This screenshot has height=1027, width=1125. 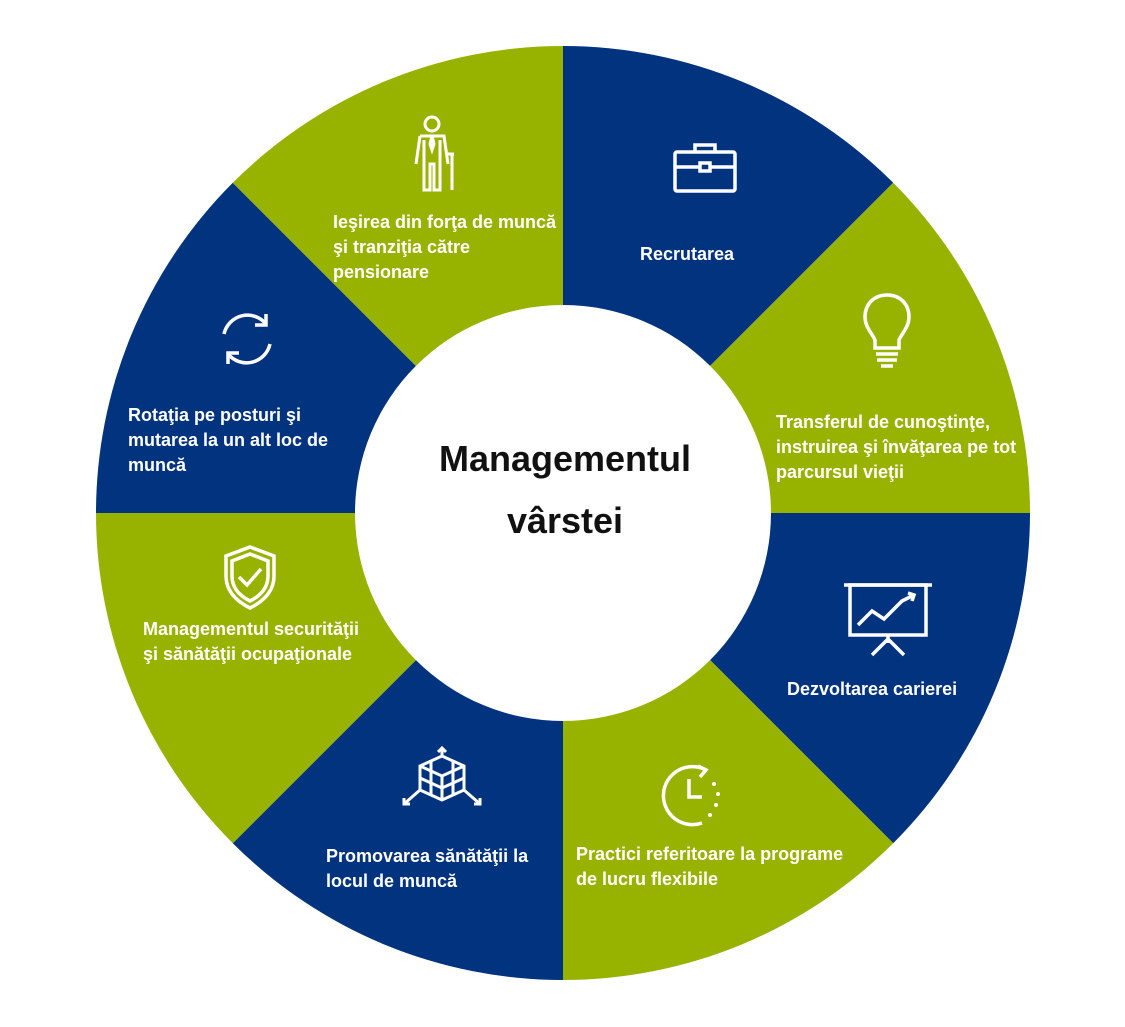 I want to click on center-circle, so click(x=563, y=513).